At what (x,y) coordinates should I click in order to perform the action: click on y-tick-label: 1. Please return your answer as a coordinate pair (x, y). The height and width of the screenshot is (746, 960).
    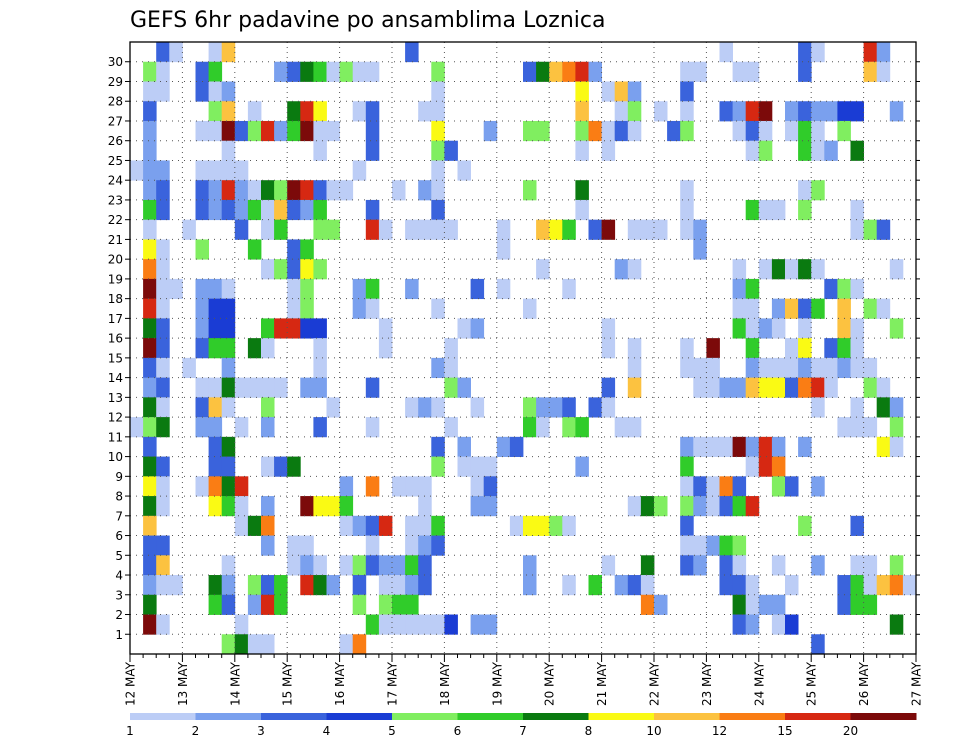
    Looking at the image, I should click on (119, 635).